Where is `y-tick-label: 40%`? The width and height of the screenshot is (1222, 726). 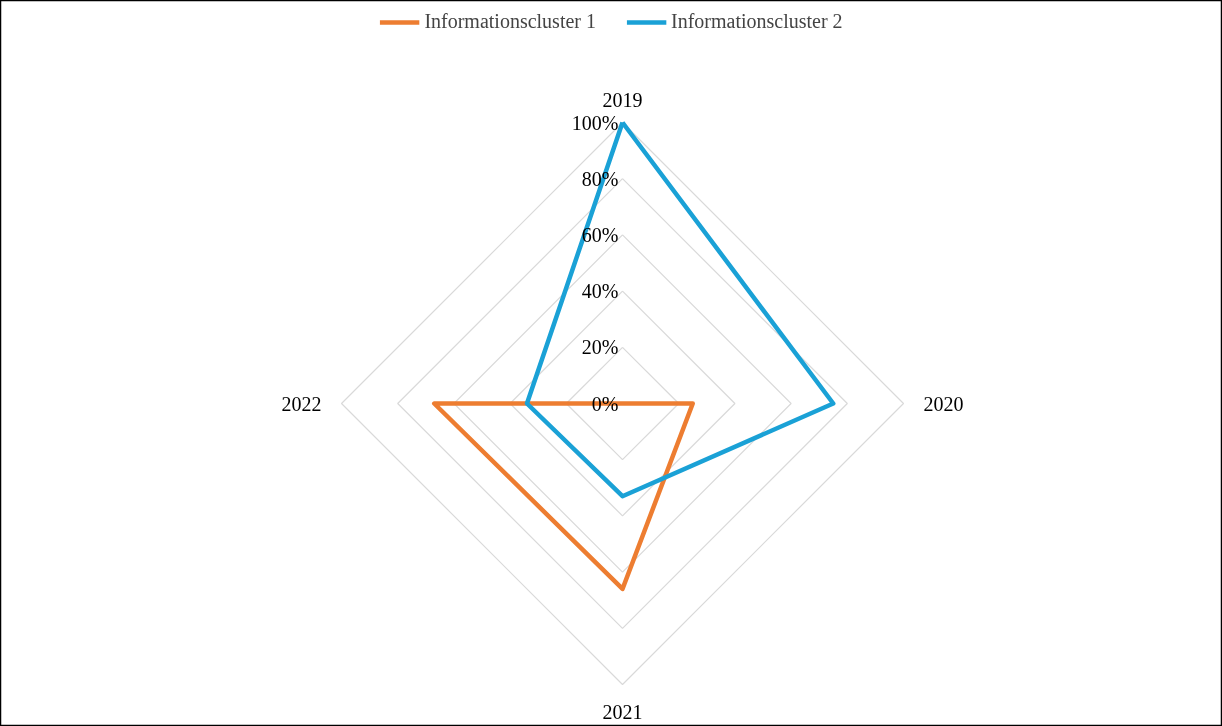
y-tick-label: 40% is located at coordinates (600, 291).